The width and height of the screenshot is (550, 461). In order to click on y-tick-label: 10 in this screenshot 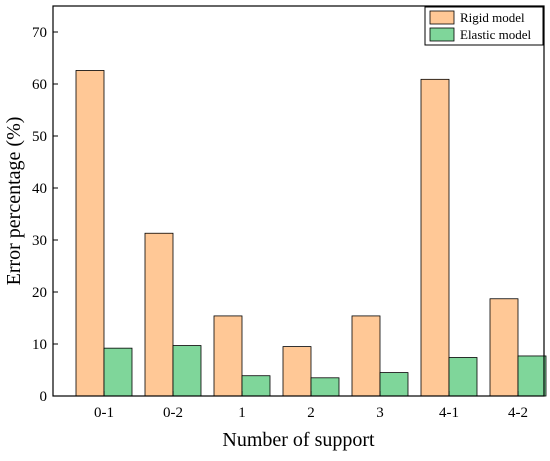, I will do `click(39, 345)`.